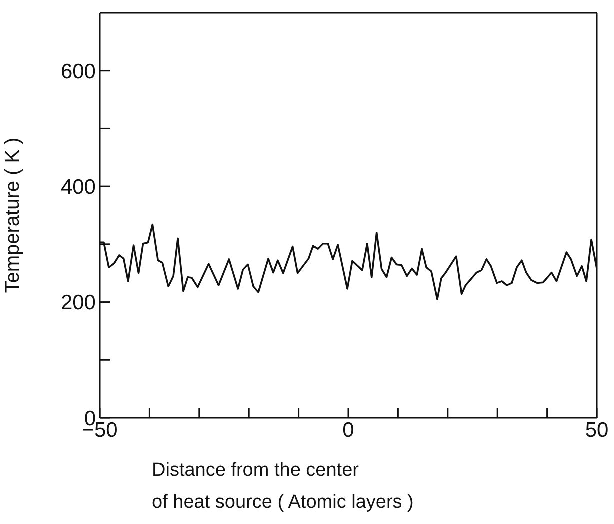  Describe the element at coordinates (78, 72) in the screenshot. I see `y-tick-label: 600` at that location.